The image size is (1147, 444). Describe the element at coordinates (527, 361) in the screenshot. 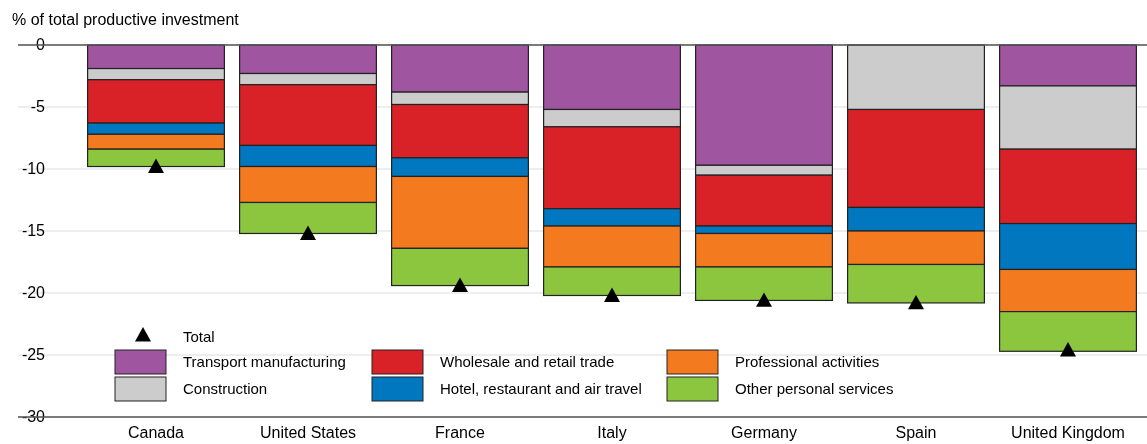

I see `legend-label: Wholesale and retail trade` at that location.